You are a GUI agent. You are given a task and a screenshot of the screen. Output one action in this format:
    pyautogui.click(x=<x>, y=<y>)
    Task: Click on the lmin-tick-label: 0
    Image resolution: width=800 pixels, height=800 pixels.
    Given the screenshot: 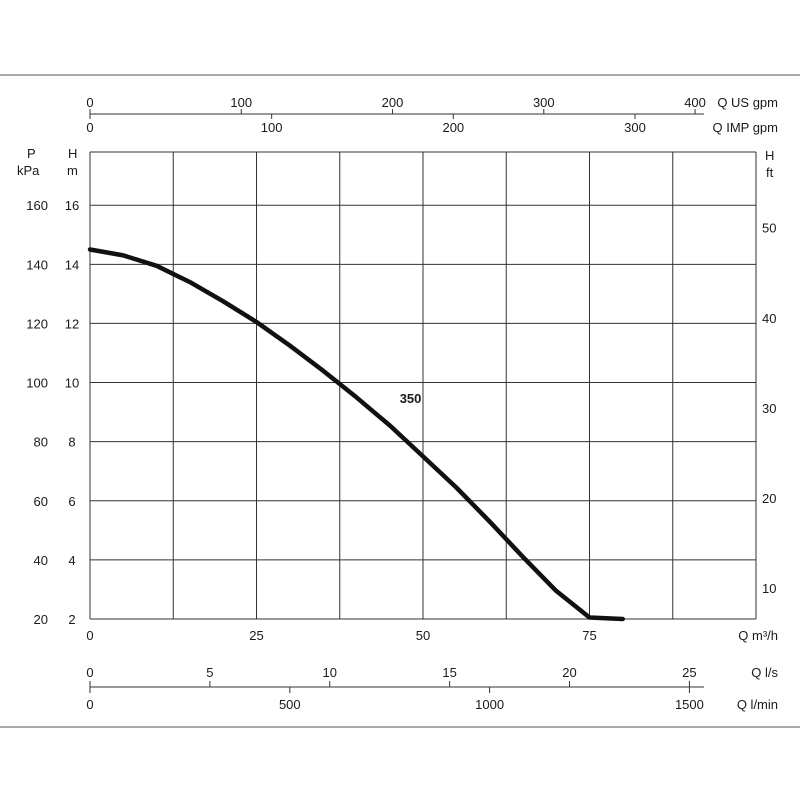 What is the action you would take?
    pyautogui.click(x=89, y=704)
    